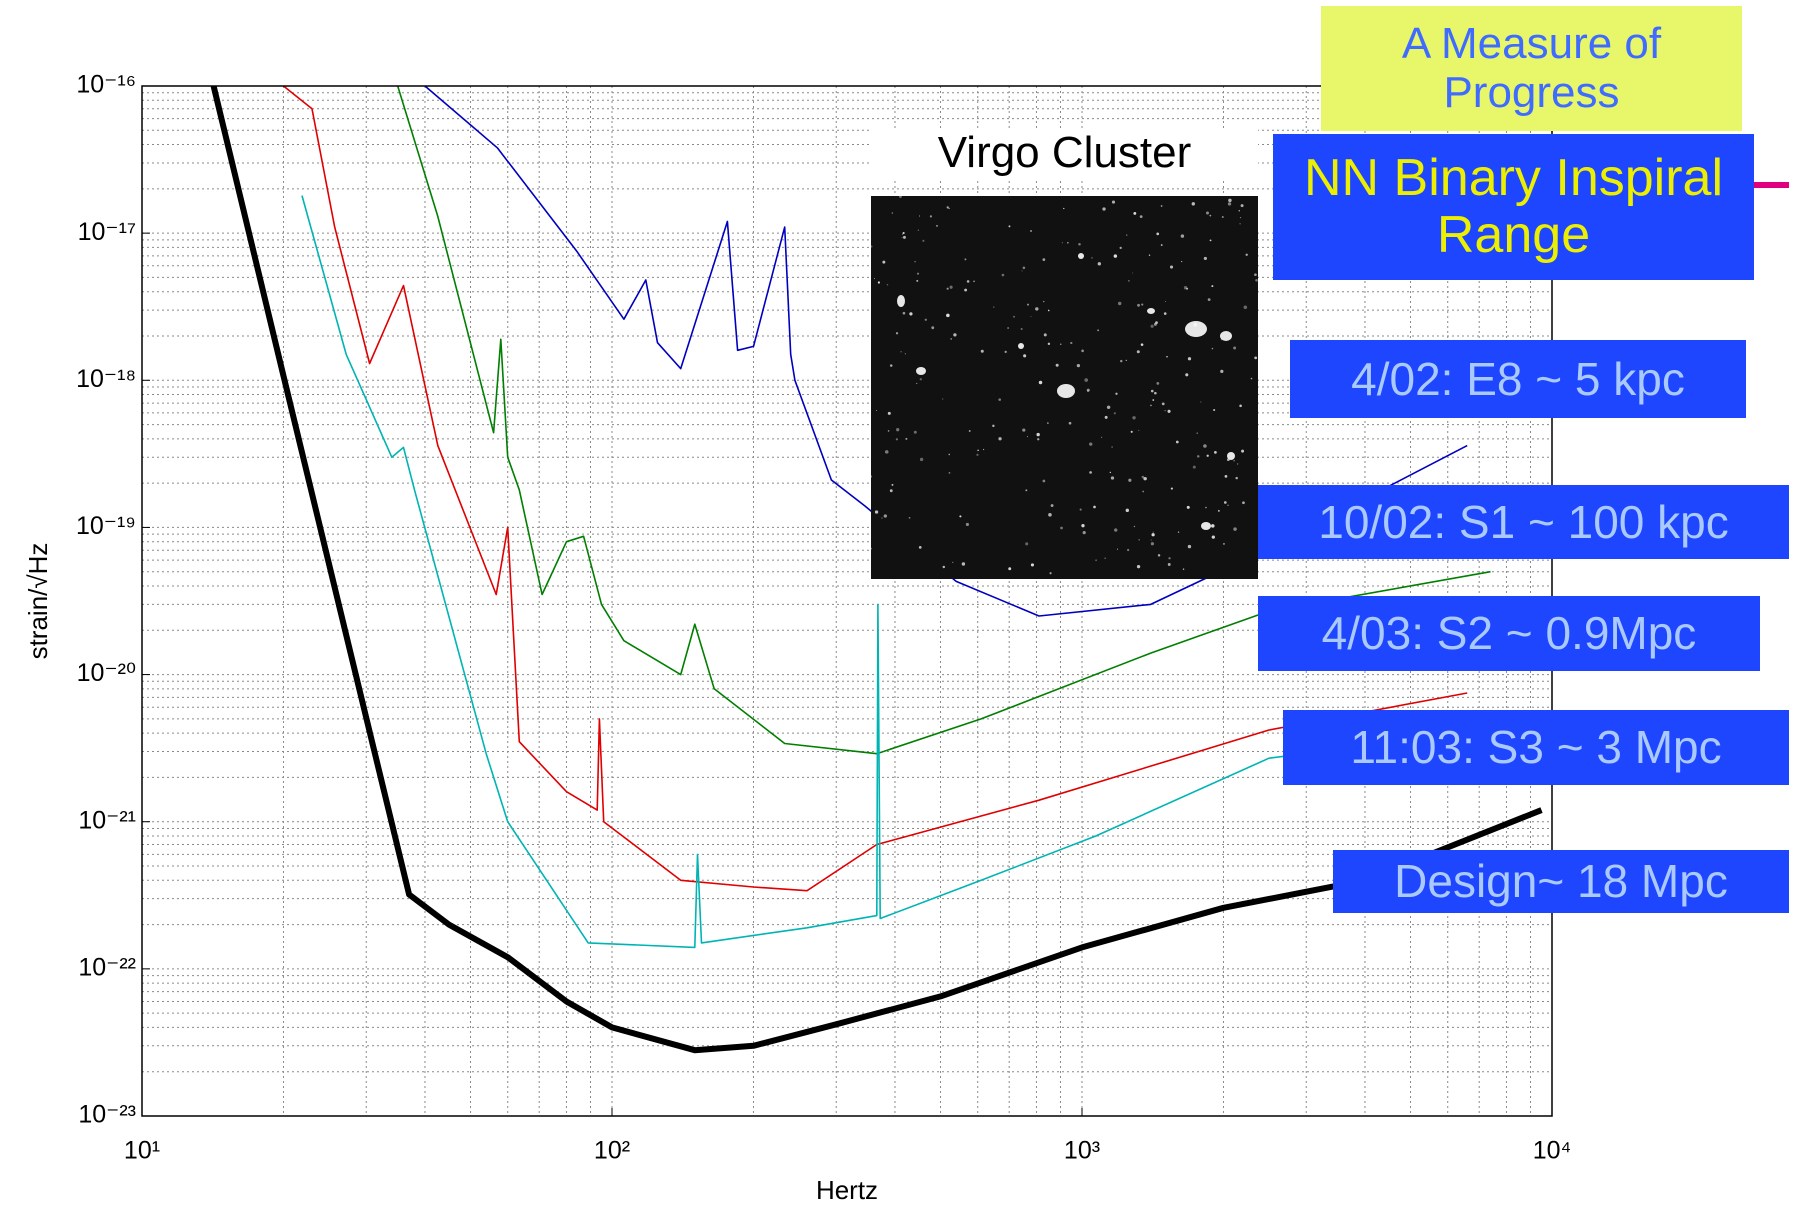 This screenshot has height=1210, width=1800. I want to click on y-axis-label: strain/√Hz, so click(38, 601).